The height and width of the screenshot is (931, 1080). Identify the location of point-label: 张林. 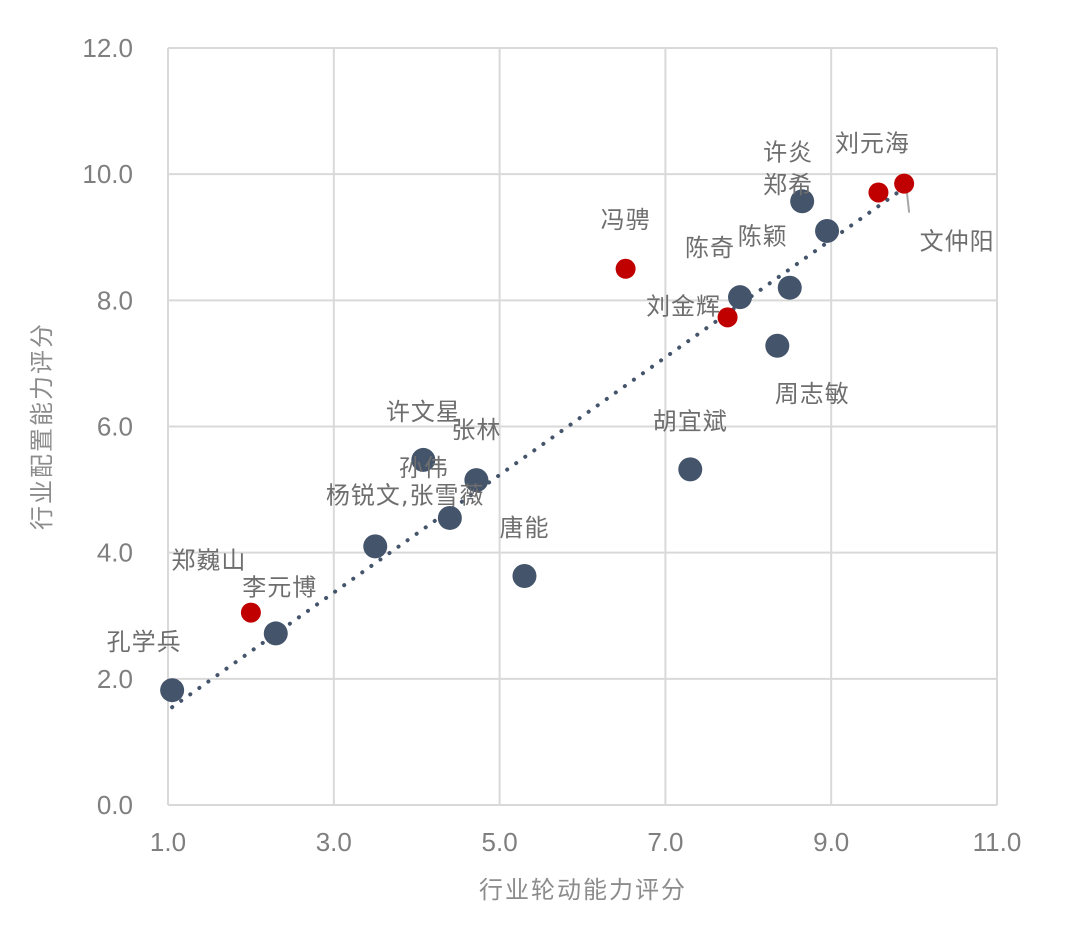
(476, 430).